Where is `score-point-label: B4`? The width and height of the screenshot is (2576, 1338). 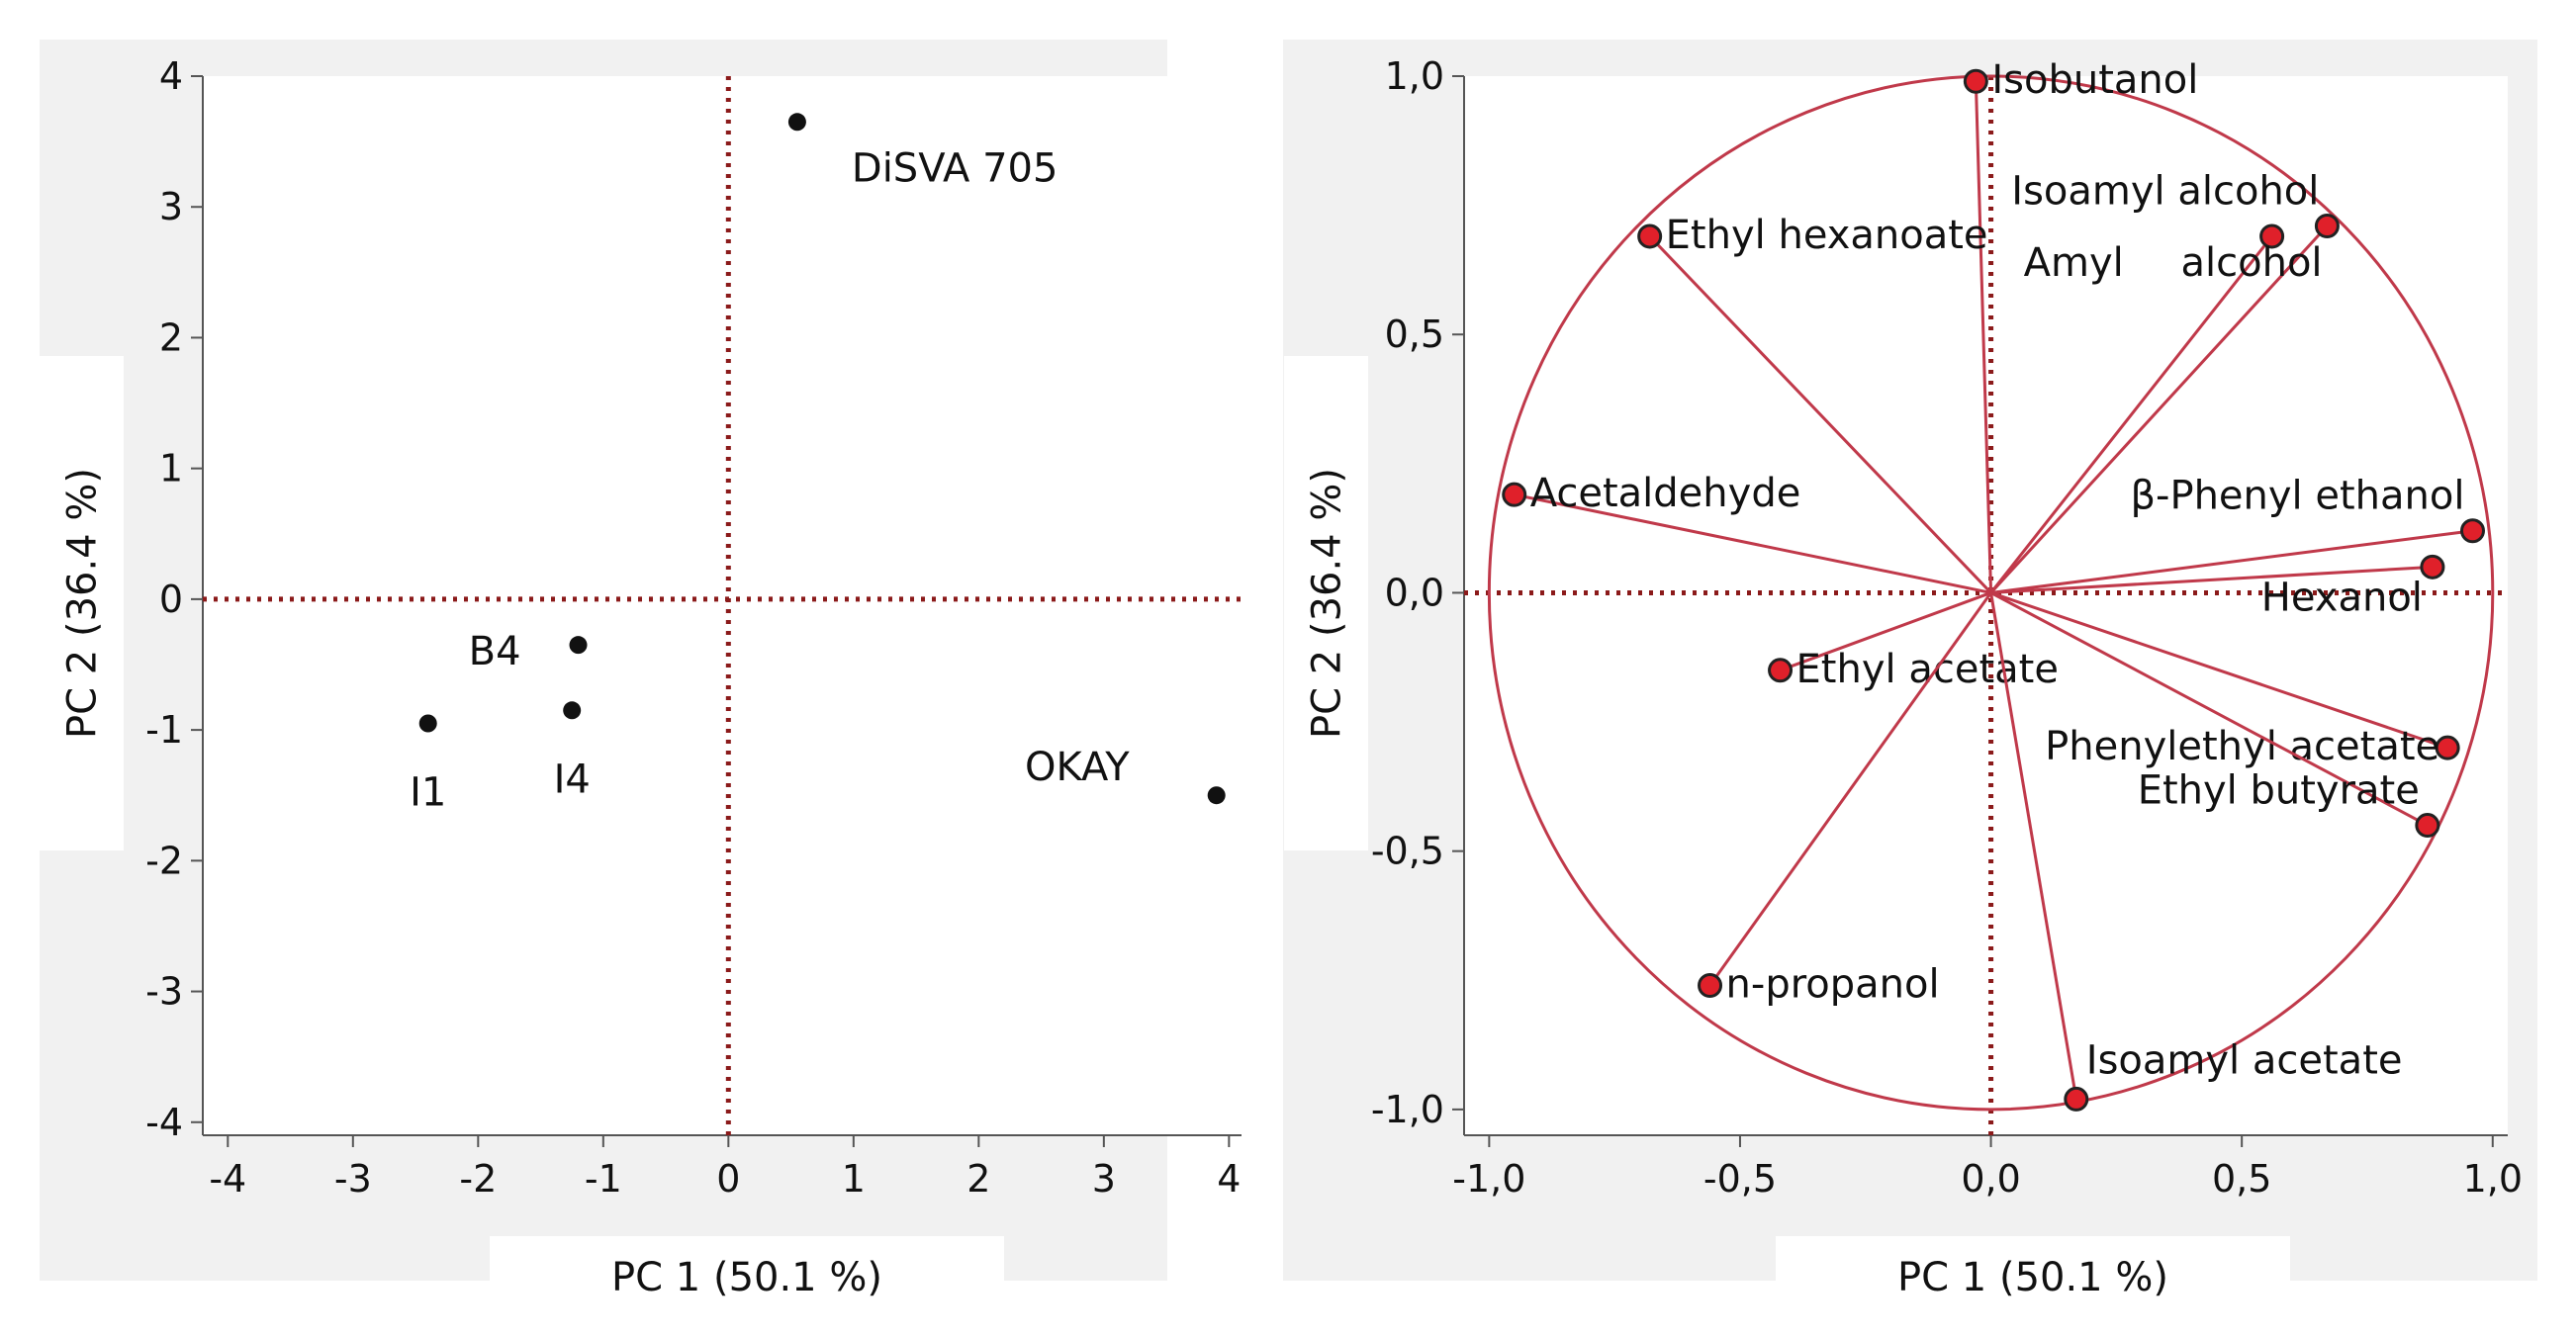
score-point-label: B4 is located at coordinates (495, 651).